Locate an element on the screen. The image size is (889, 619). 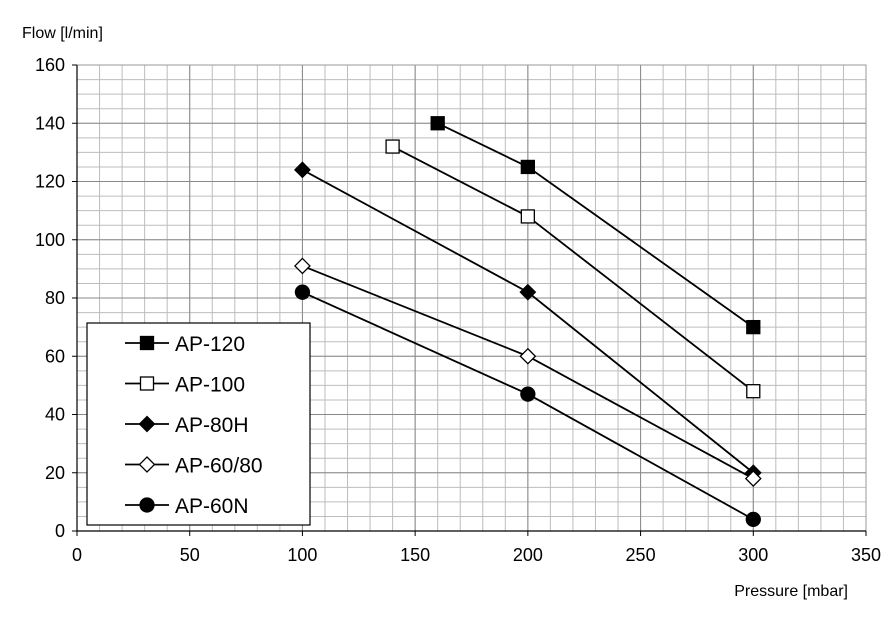
legend-box is located at coordinates (198, 424).